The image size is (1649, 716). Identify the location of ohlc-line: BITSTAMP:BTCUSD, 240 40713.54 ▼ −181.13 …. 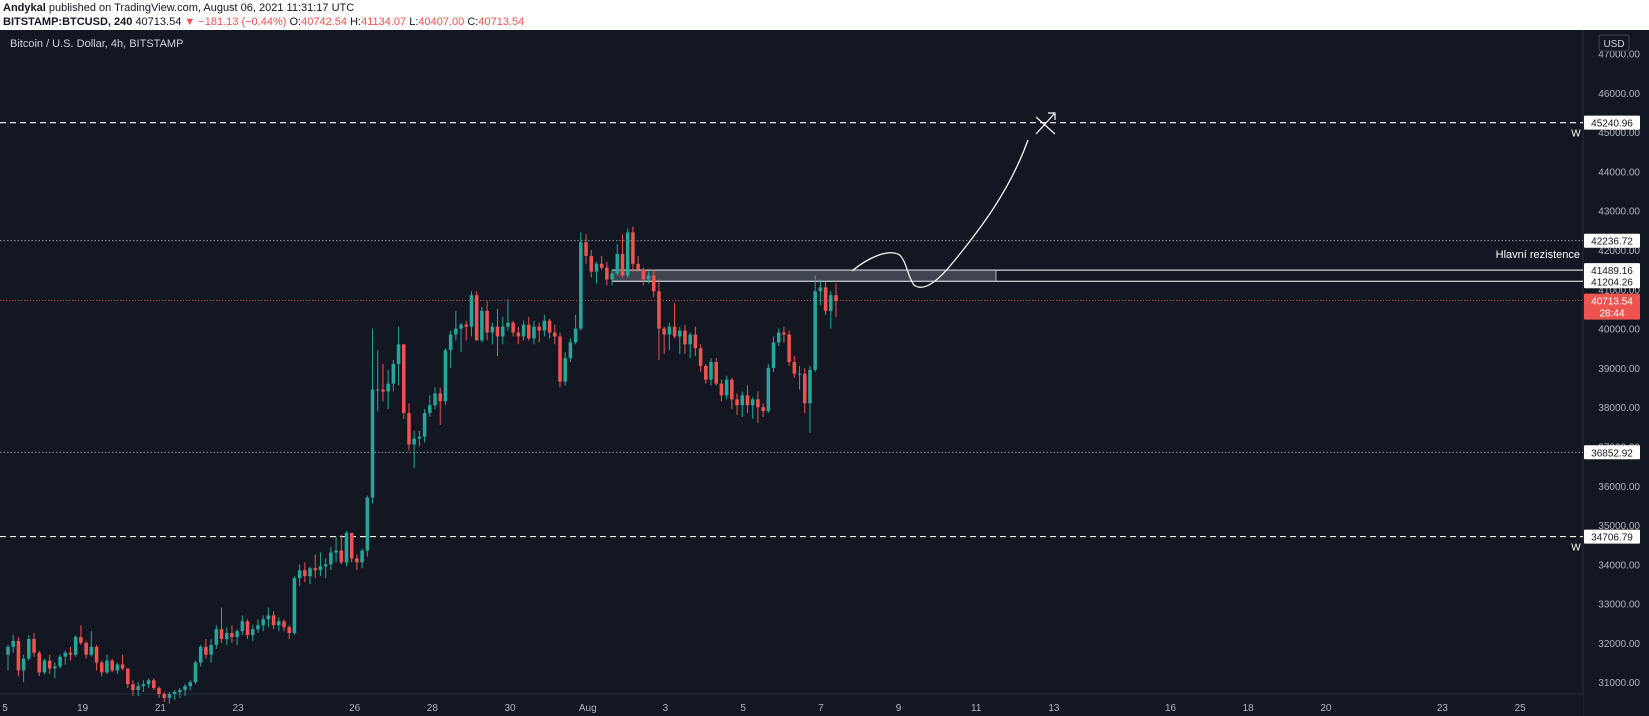
(263, 22).